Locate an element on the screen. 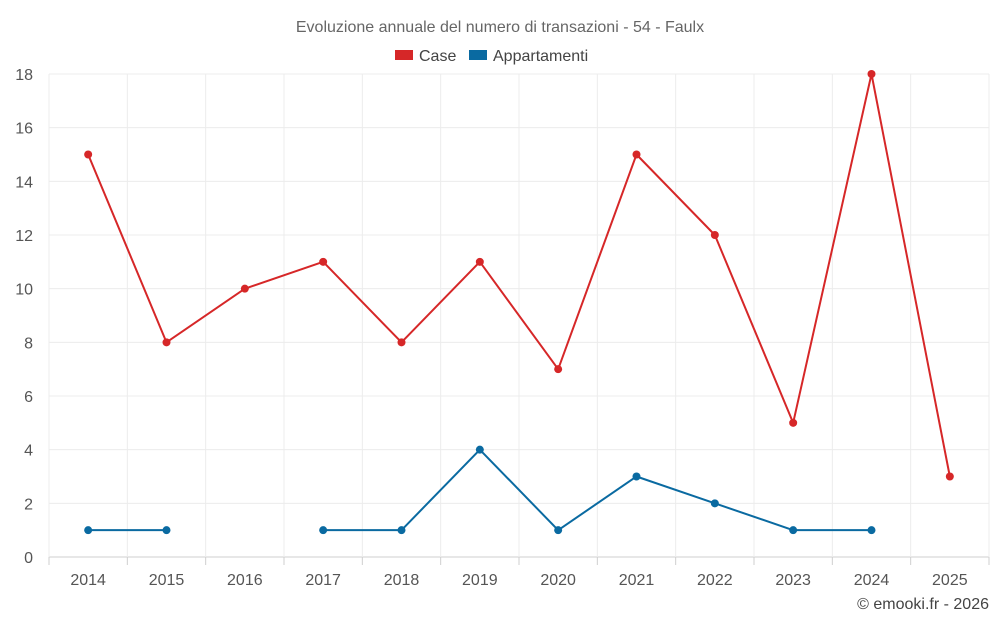  legend-item-appartamenti: Appartamenti is located at coordinates (528, 56).